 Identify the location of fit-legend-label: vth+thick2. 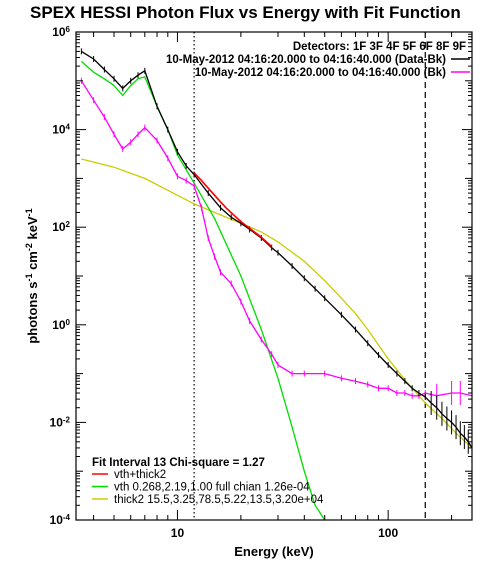
(140, 475).